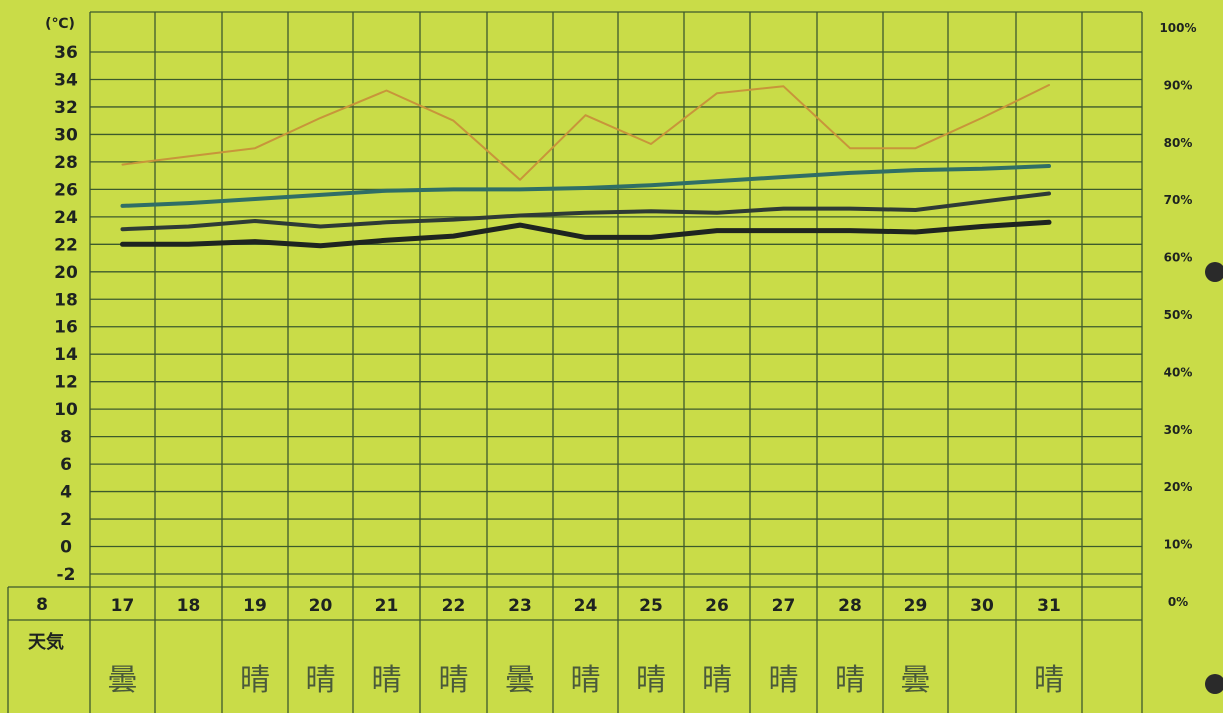 The width and height of the screenshot is (1223, 713). What do you see at coordinates (42, 605) in the screenshot?
I see `month-label: 8` at bounding box center [42, 605].